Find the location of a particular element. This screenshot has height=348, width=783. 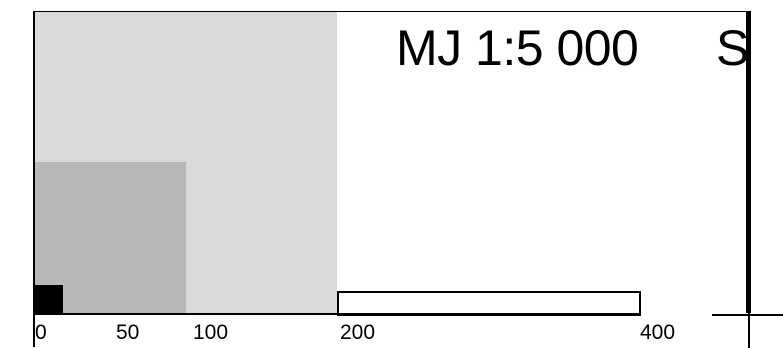

scale-baseline is located at coordinates (186, 314).